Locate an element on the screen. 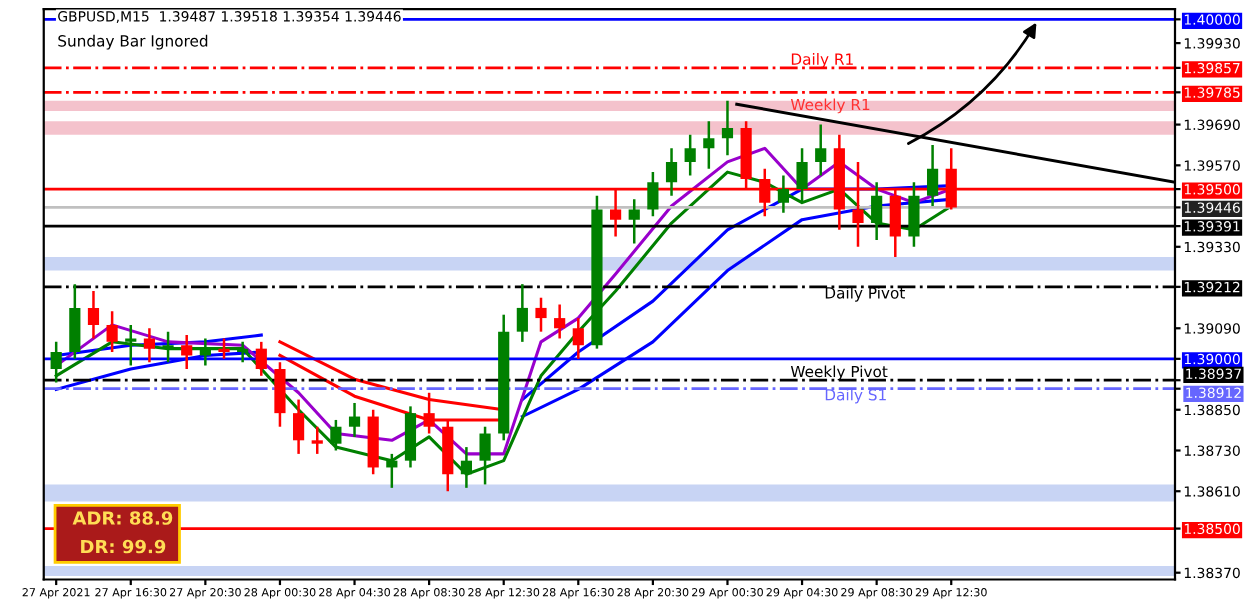  annotation: DR: 99.9 is located at coordinates (123, 546).